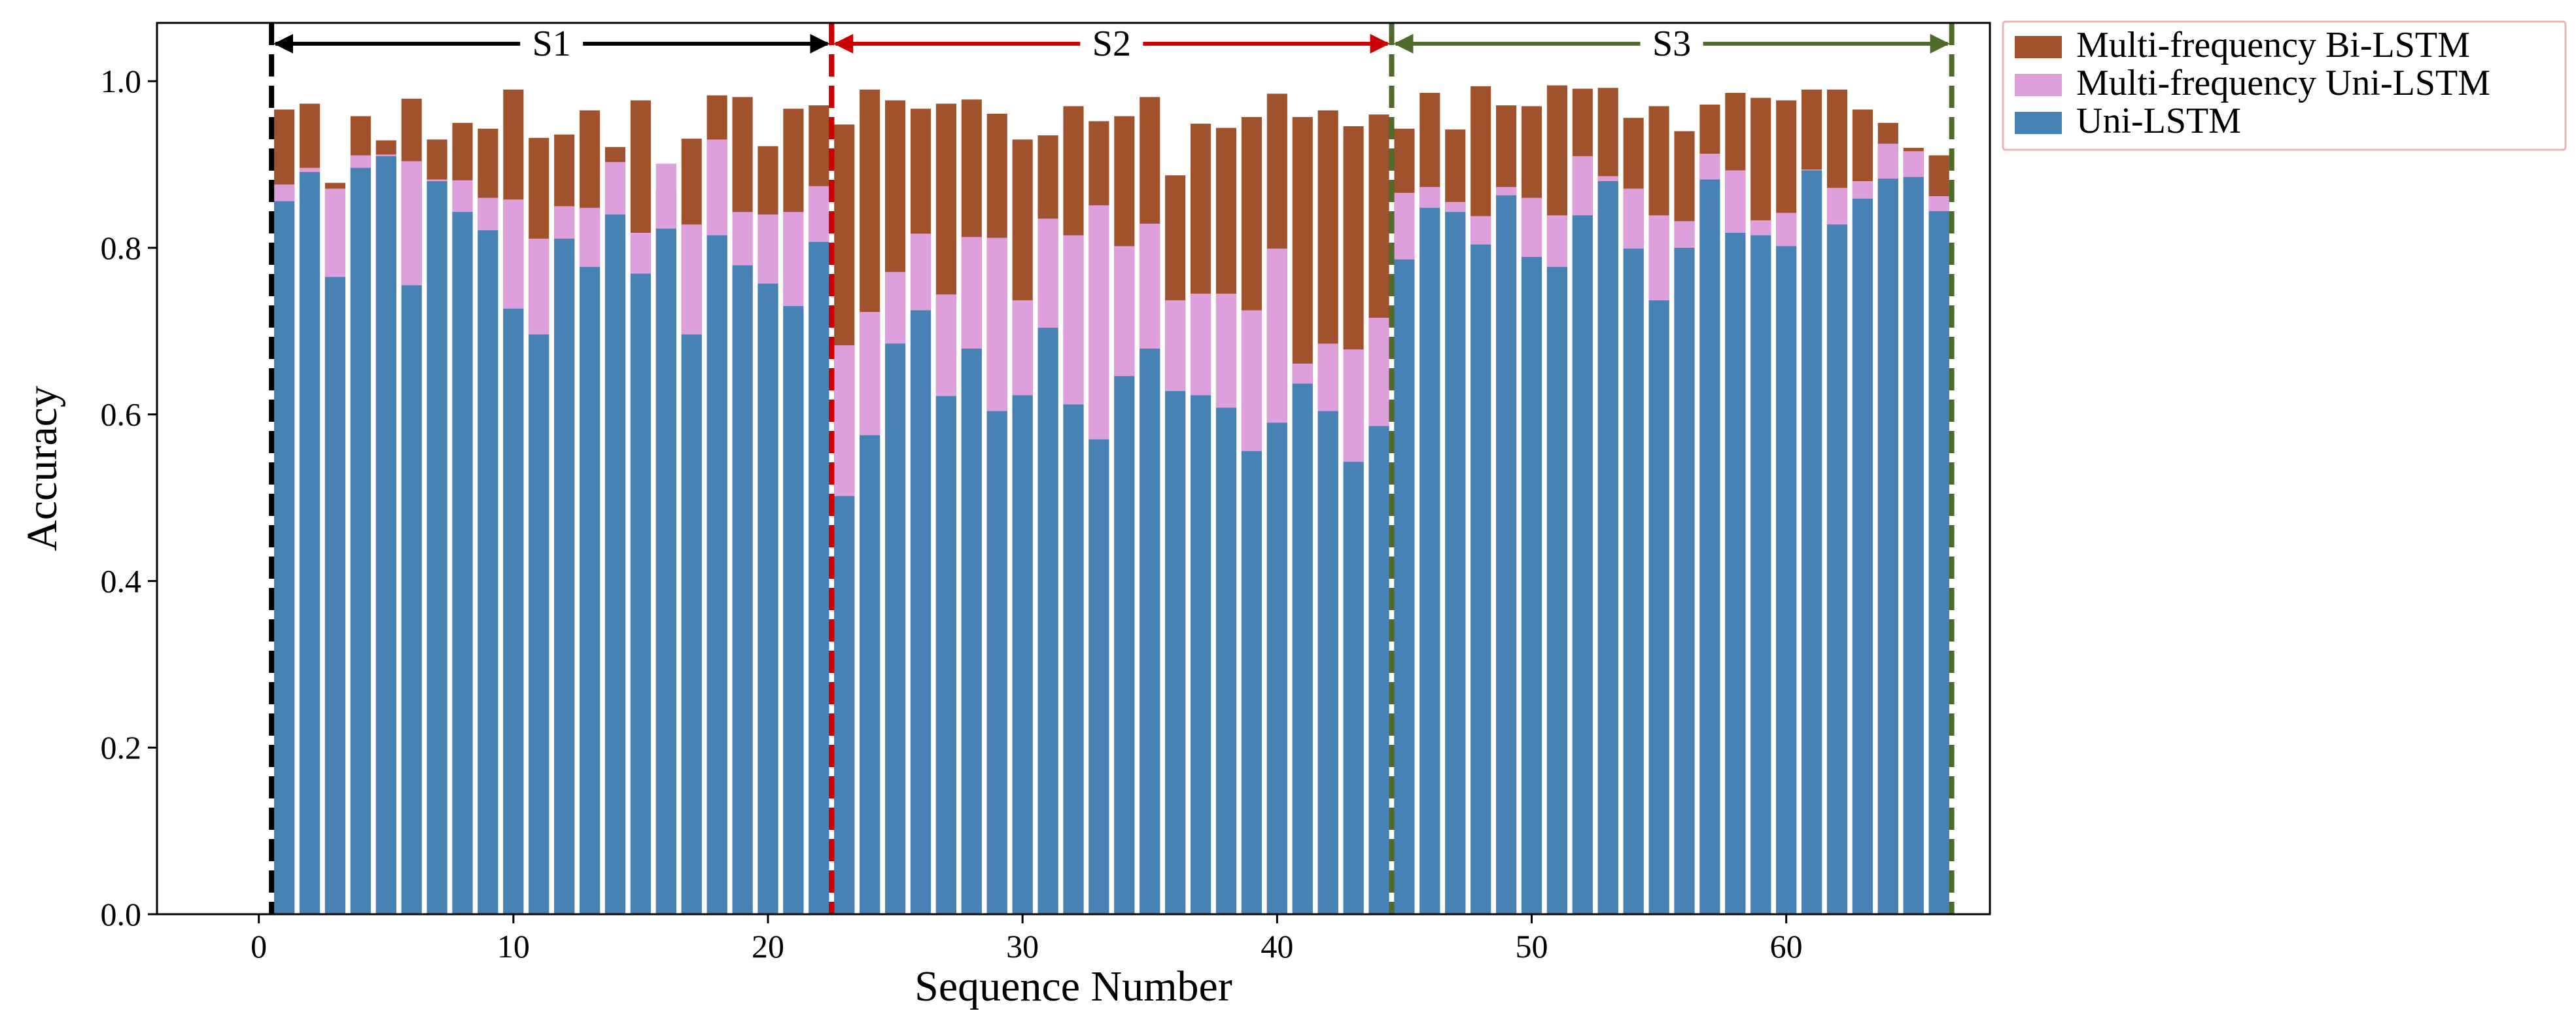 The width and height of the screenshot is (2576, 1028). I want to click on legend-label: Uni-LSTM, so click(2158, 121).